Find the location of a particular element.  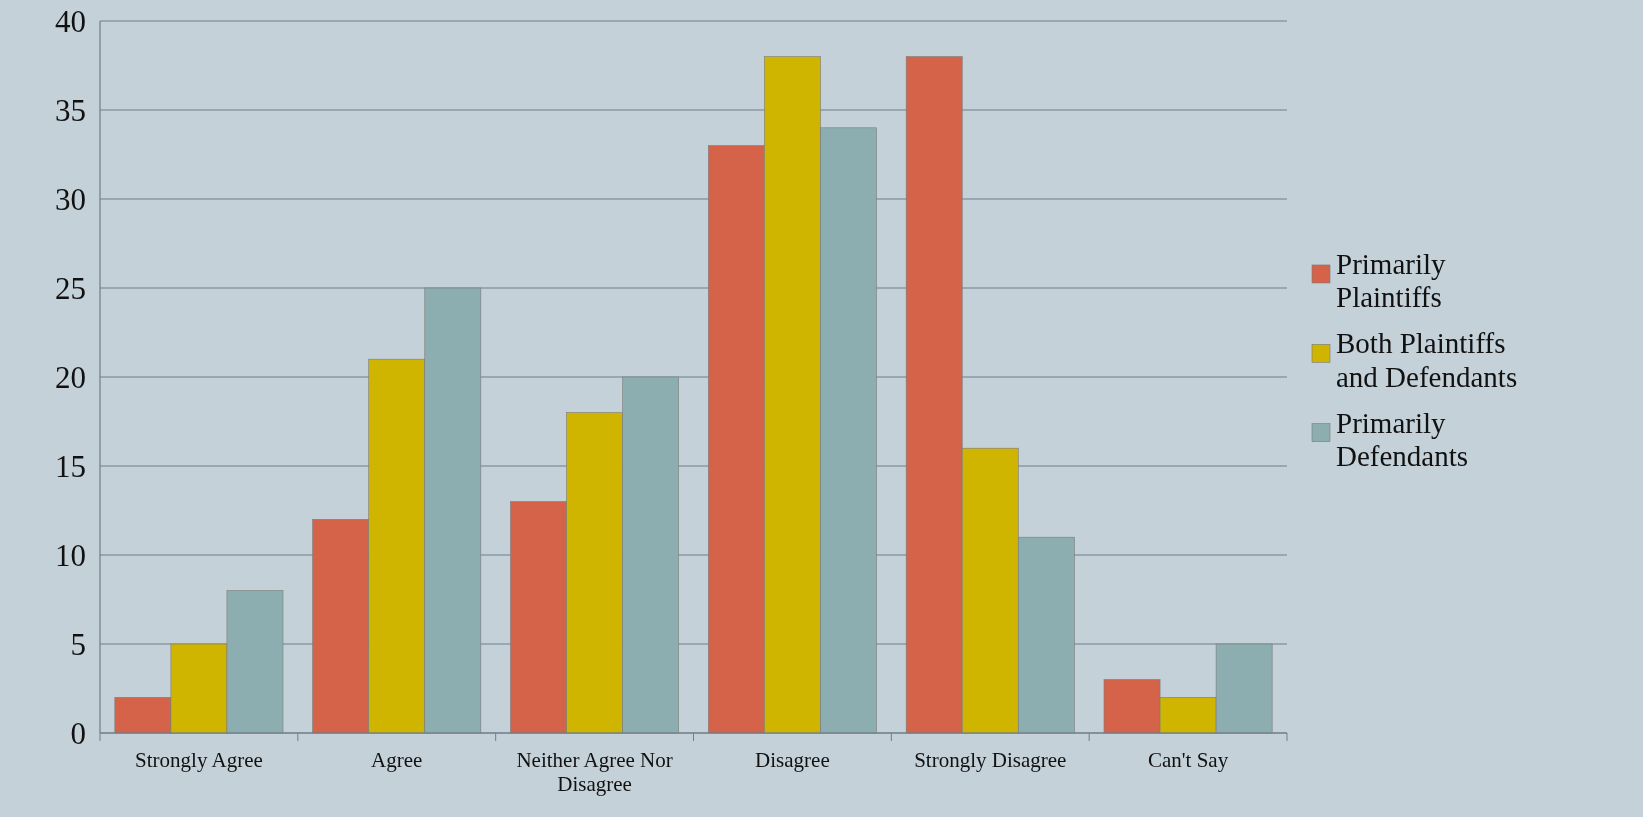

y-tick-label: 5 is located at coordinates (78, 644).